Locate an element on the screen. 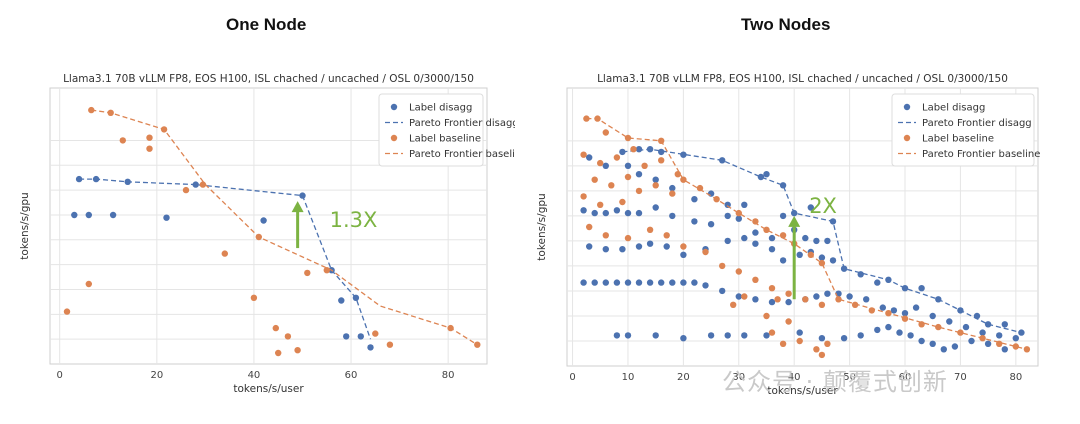 The height and width of the screenshot is (424, 1080). x-tick-label: 0 is located at coordinates (60, 375).